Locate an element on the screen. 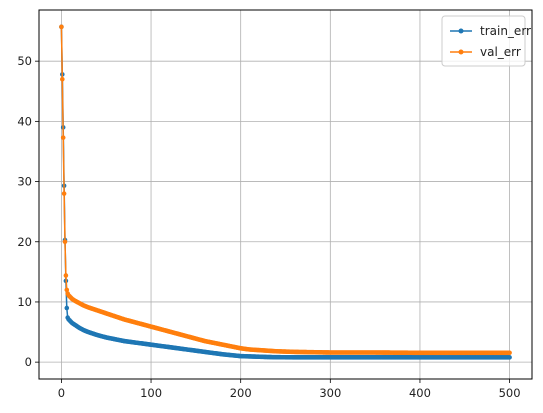 The height and width of the screenshot is (413, 543). x-tick-label: 0 is located at coordinates (61, 393).